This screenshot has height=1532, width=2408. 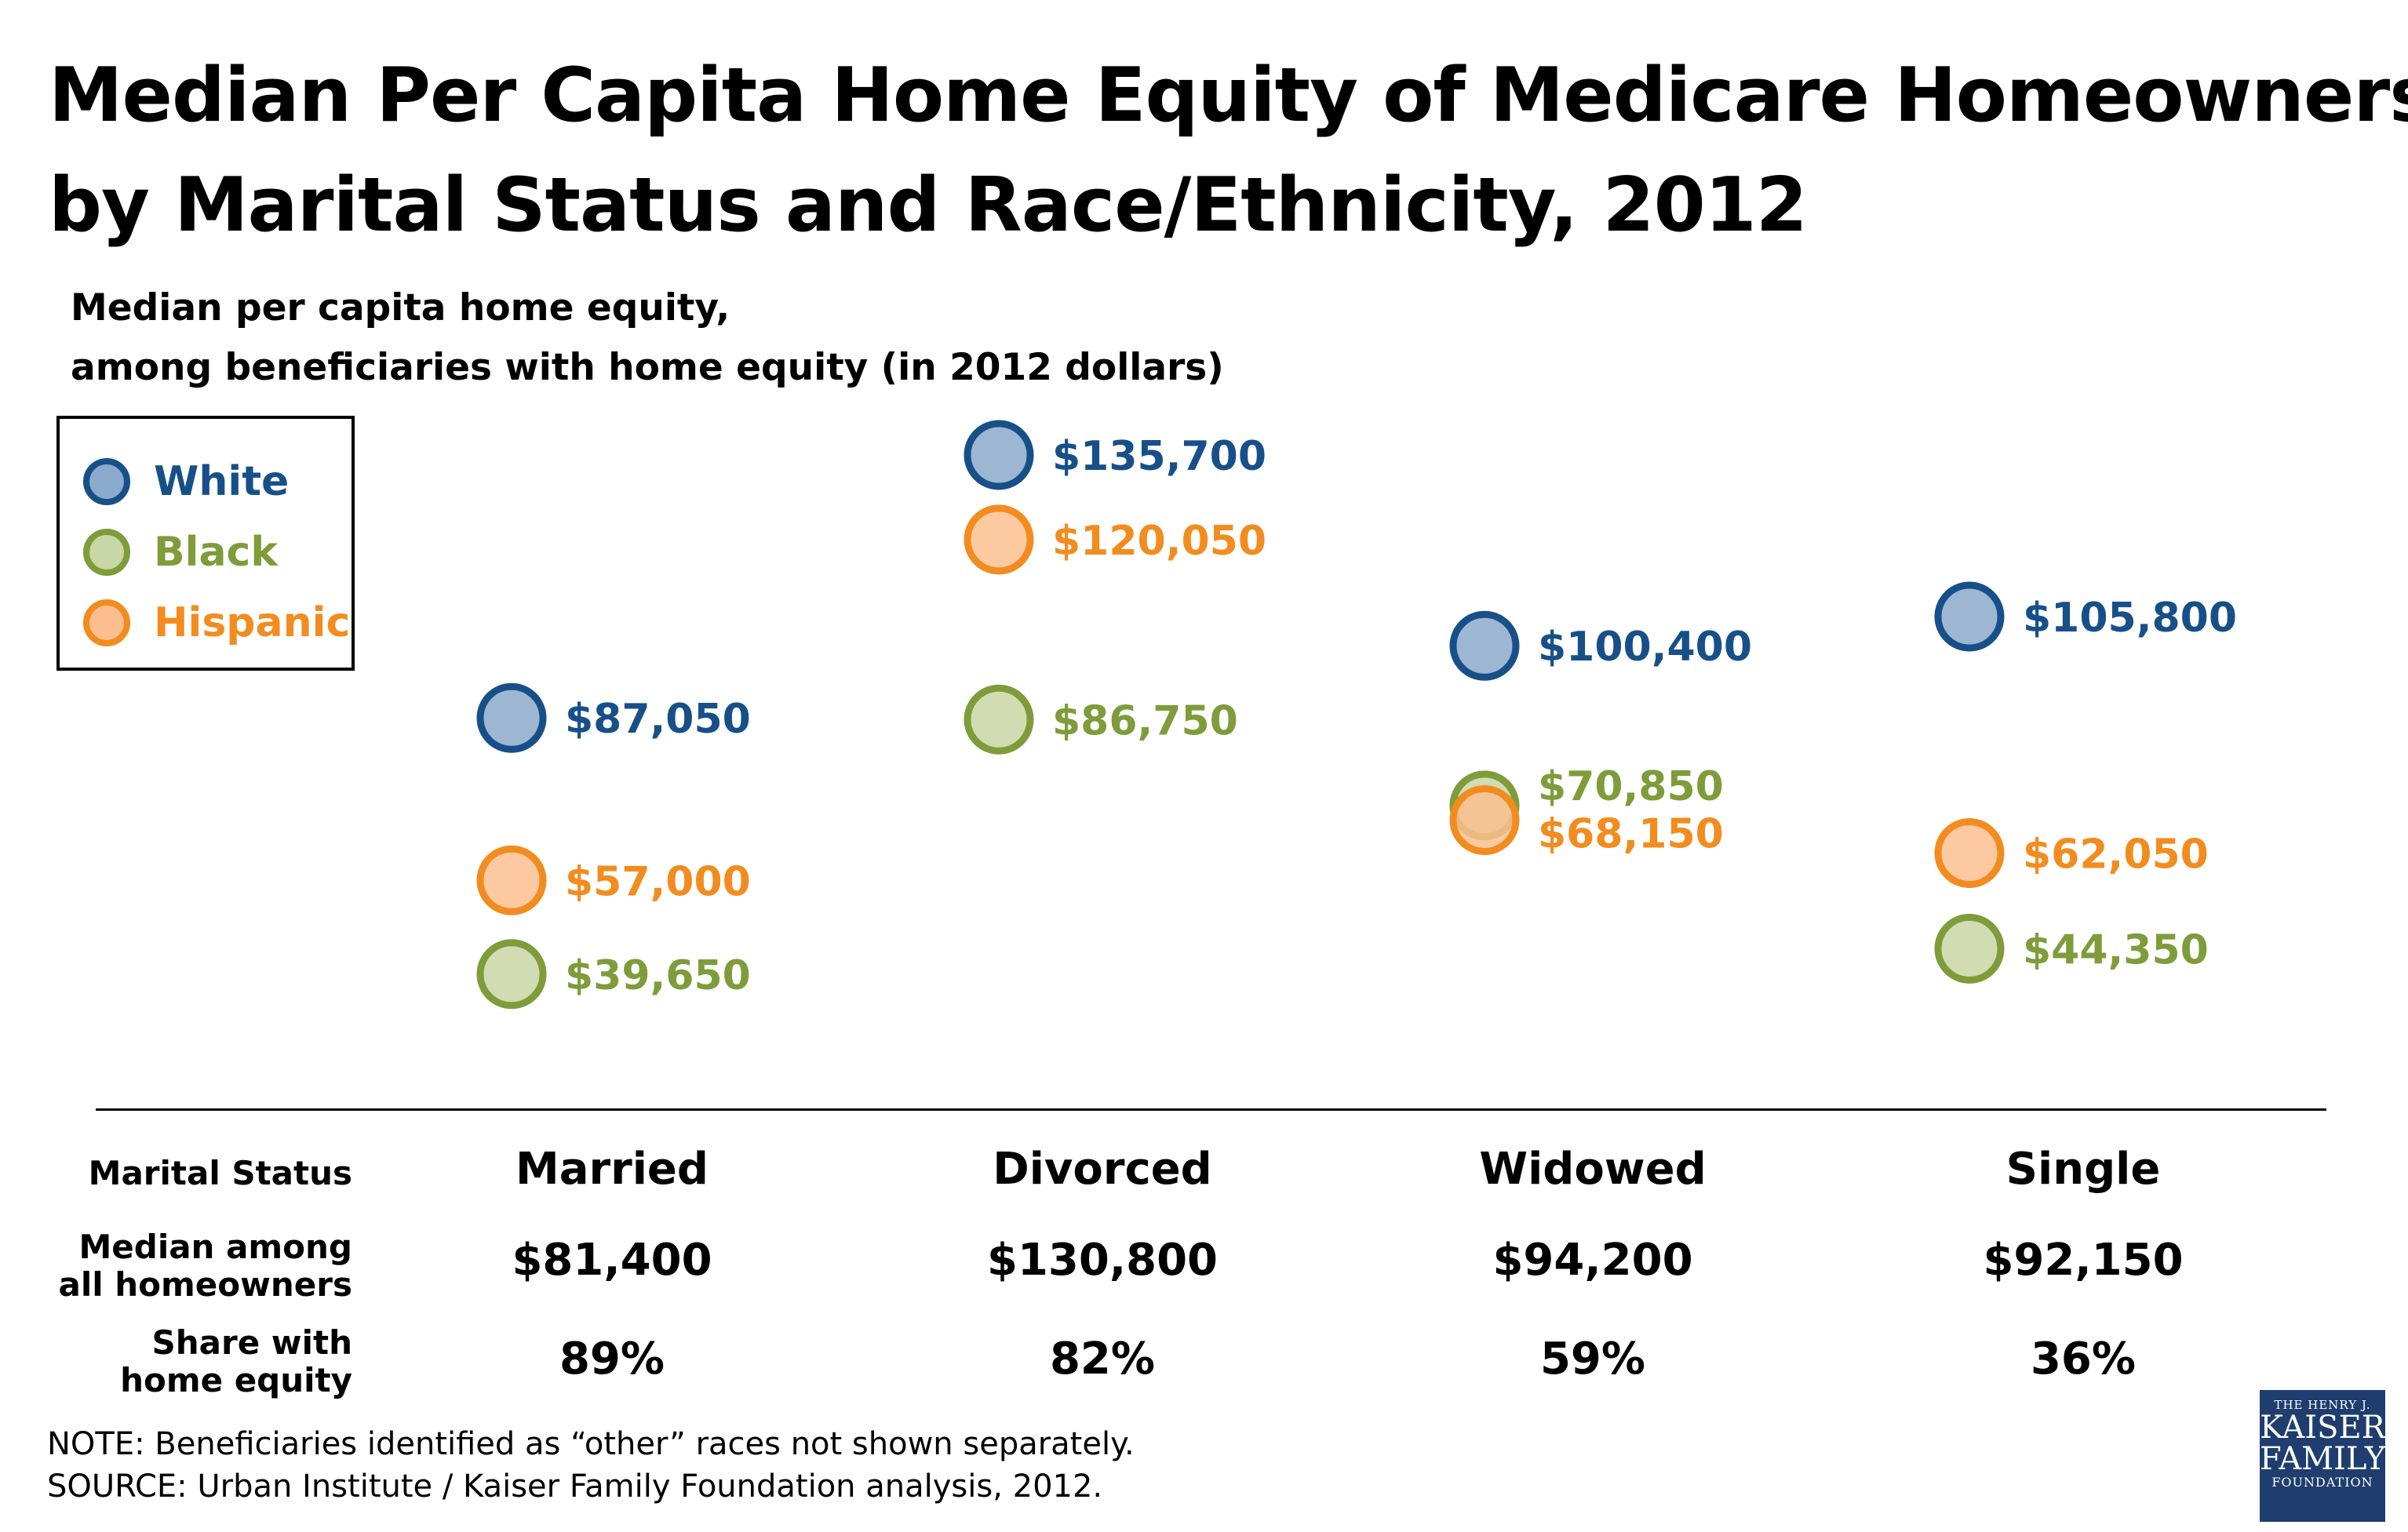 I want to click on dot-black-single, so click(x=1969, y=949).